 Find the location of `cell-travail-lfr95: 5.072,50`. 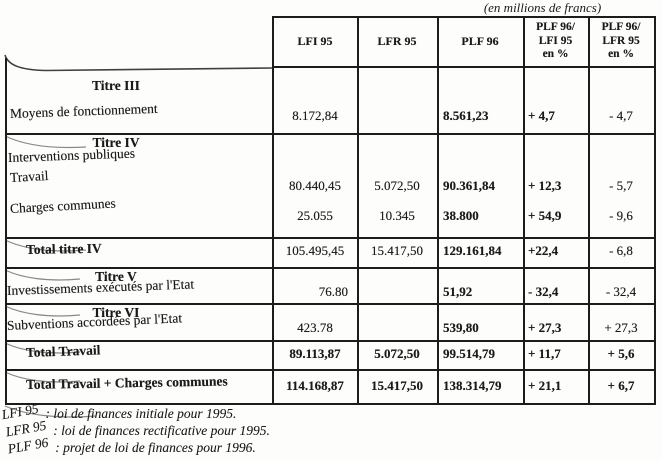

cell-travail-lfr95: 5.072,50 is located at coordinates (397, 185).